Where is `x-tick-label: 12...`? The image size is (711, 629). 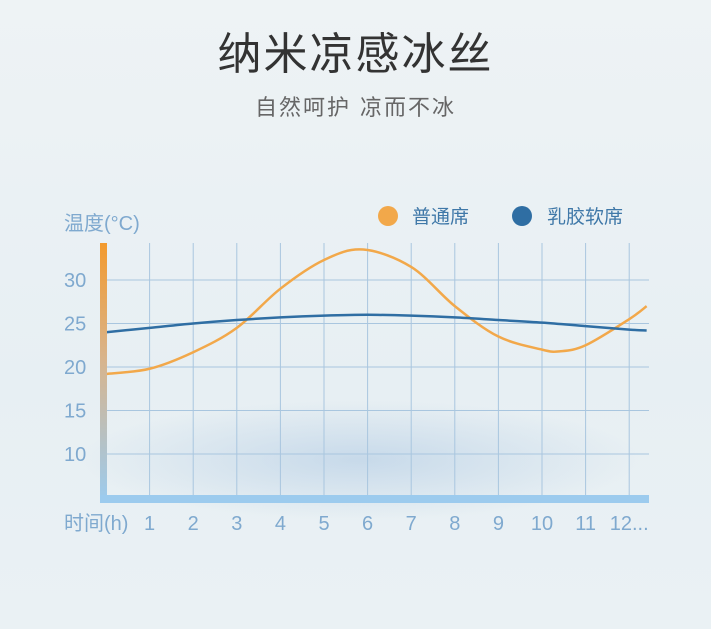
x-tick-label: 12... is located at coordinates (629, 524).